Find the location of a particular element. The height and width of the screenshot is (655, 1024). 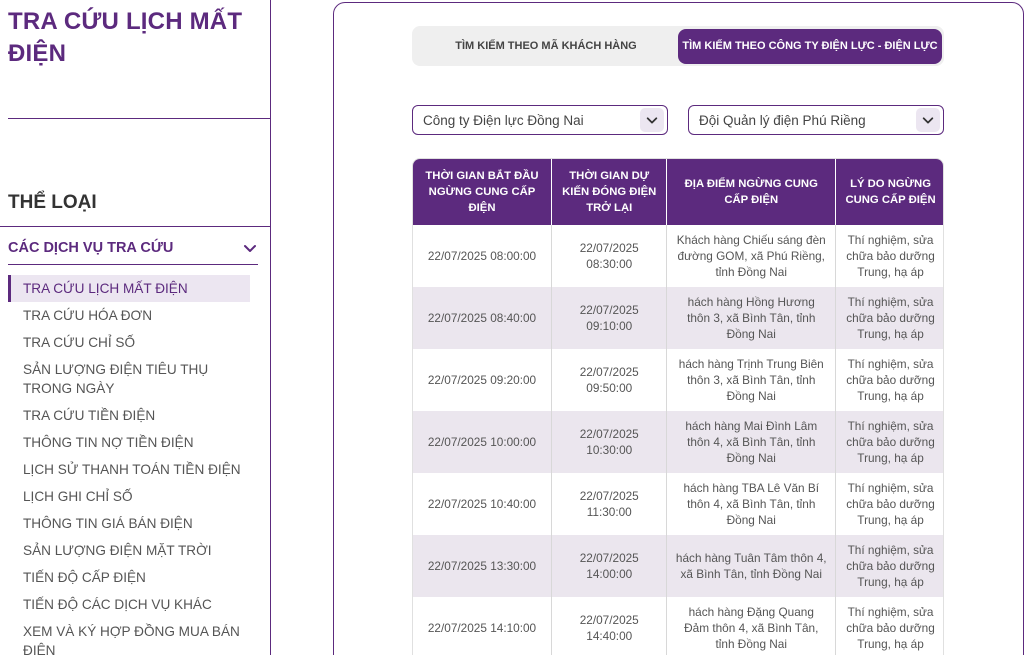

unit-select: Đội Quản lý điện Phú Riềng is located at coordinates (816, 120).